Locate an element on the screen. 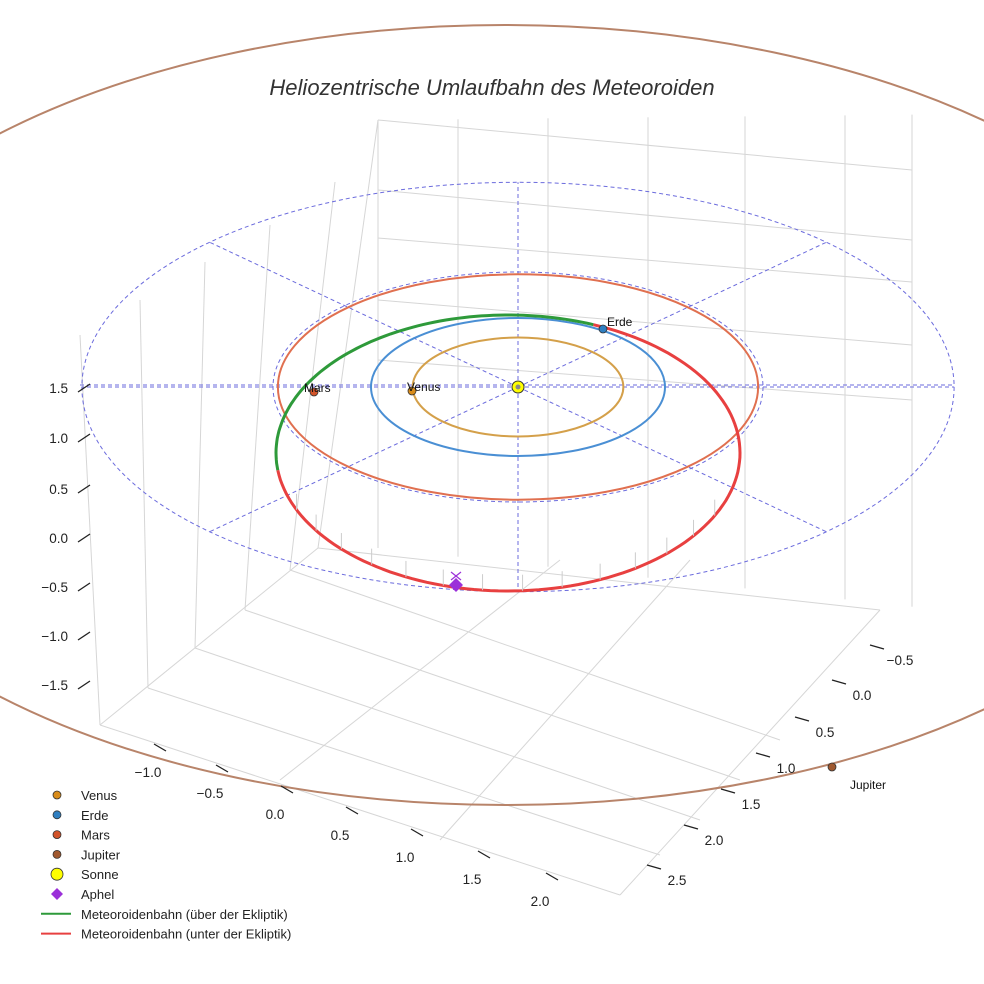 The width and height of the screenshot is (984, 984). z-tick-label: −1.5 is located at coordinates (54, 685).